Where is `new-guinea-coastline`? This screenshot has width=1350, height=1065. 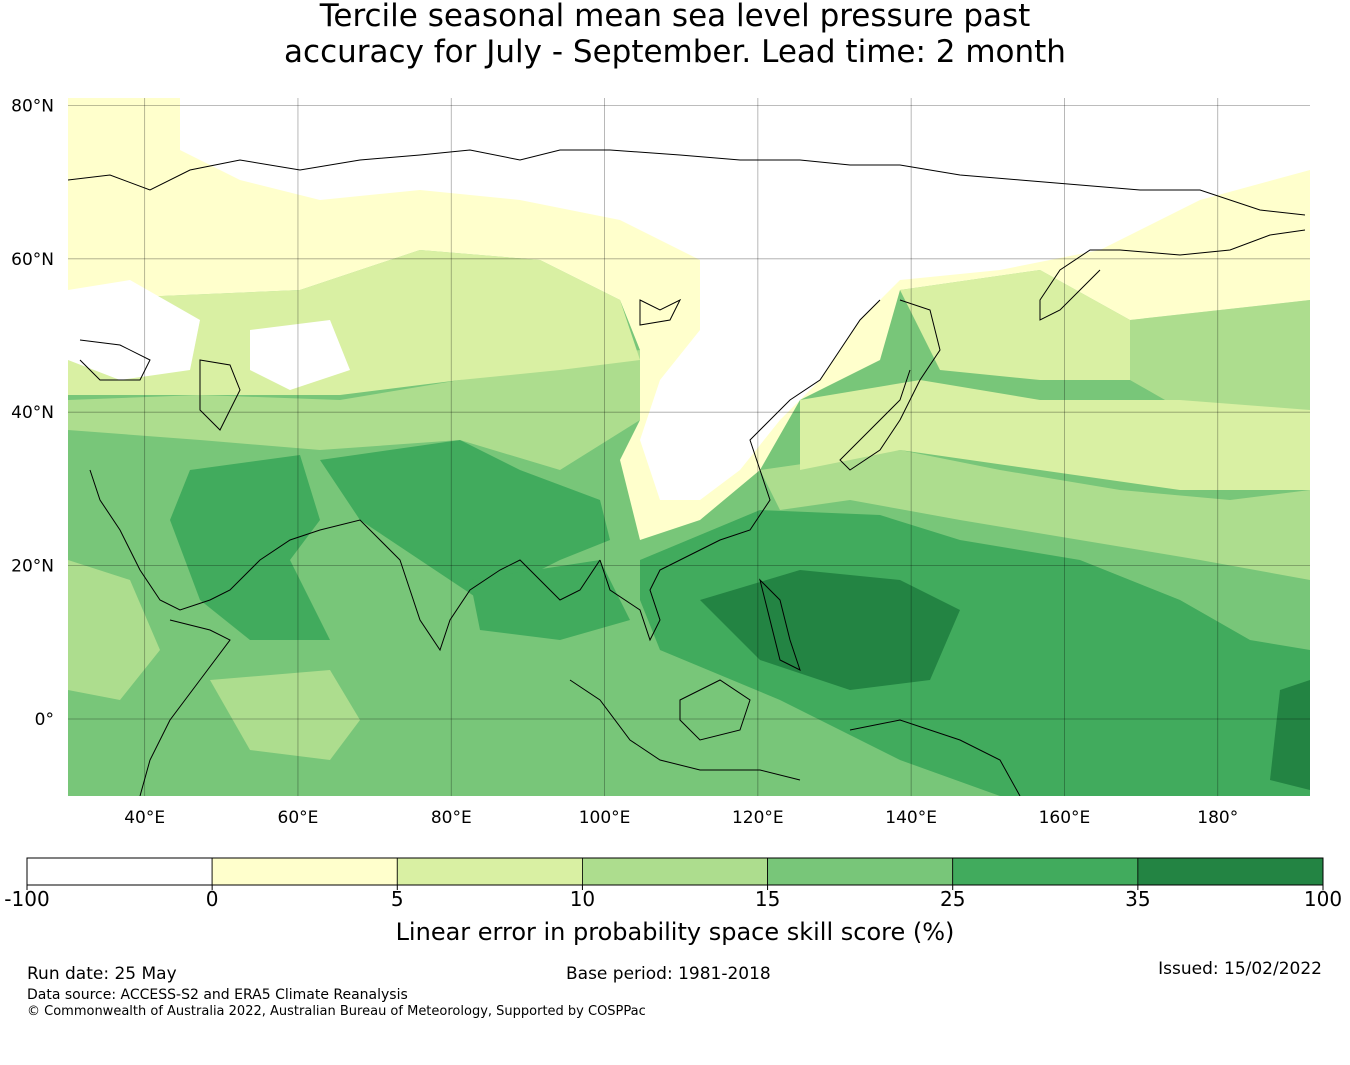 new-guinea-coastline is located at coordinates (935, 757).